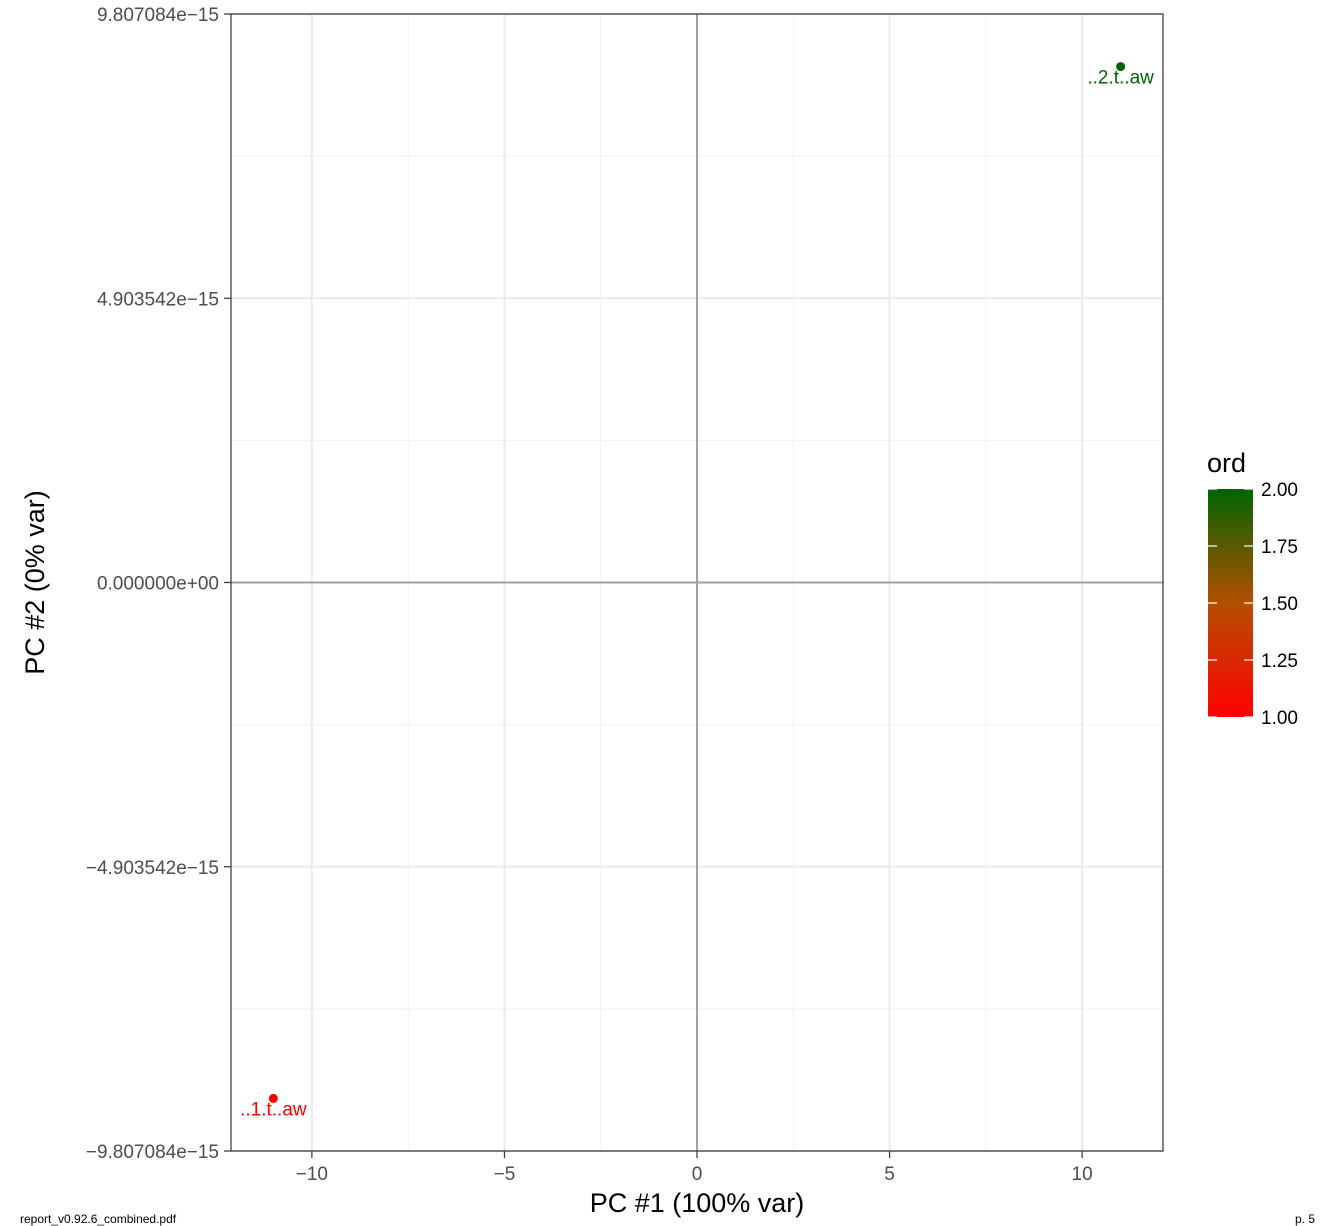  What do you see at coordinates (1279, 490) in the screenshot?
I see `legend-tick-label: 2.00` at bounding box center [1279, 490].